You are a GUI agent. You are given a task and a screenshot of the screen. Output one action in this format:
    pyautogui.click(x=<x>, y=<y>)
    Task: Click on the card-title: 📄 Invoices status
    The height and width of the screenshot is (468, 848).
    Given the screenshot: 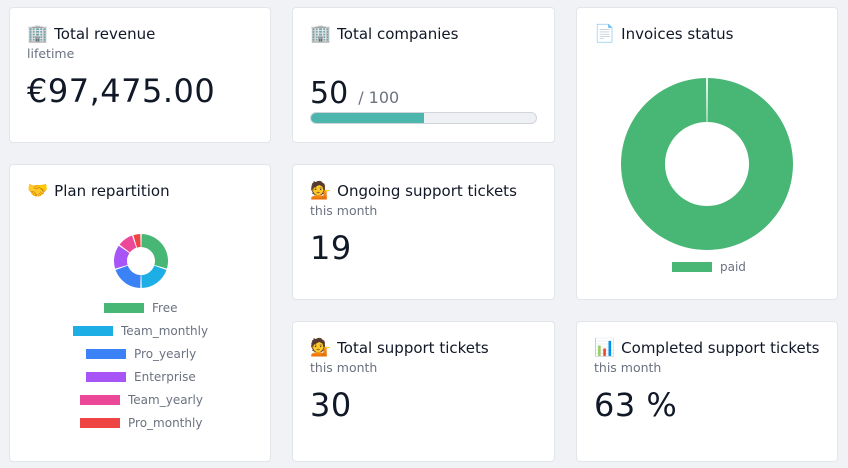 What is the action you would take?
    pyautogui.click(x=663, y=34)
    